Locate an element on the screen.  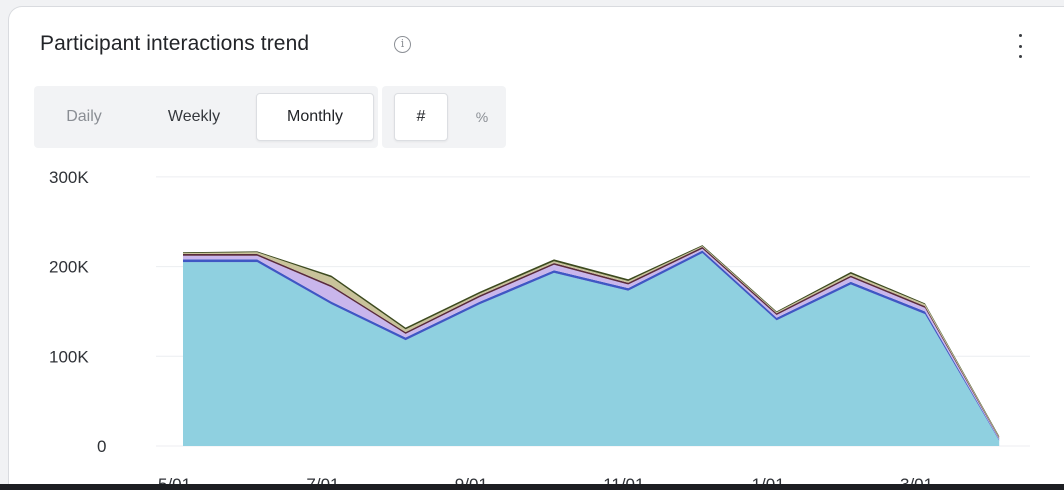
y-axis: 300K 200K 100K 0 is located at coordinates (77, 312).